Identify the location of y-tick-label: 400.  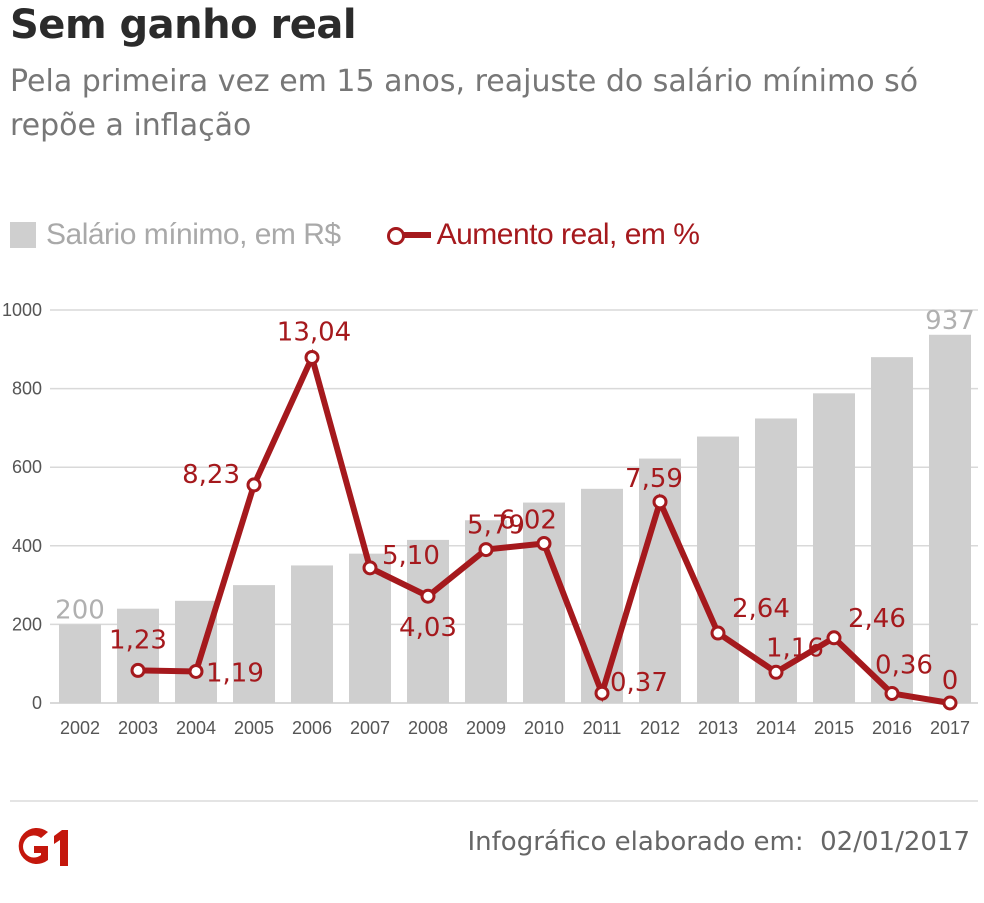
(27, 546).